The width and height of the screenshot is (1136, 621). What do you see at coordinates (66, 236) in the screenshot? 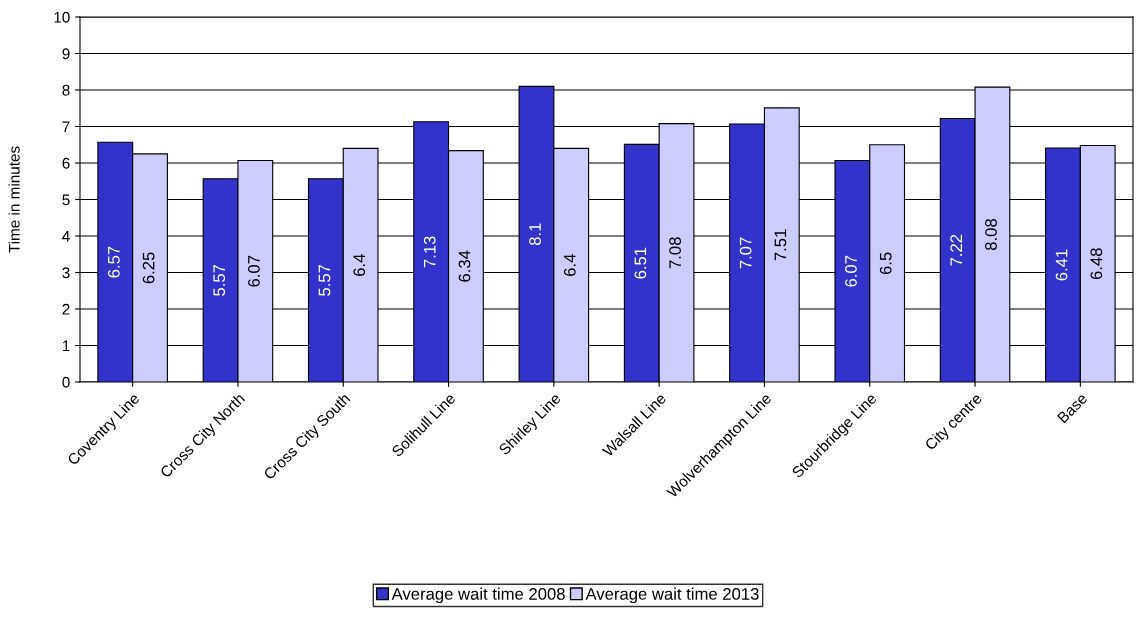
I see `y-tick-label: 4` at bounding box center [66, 236].